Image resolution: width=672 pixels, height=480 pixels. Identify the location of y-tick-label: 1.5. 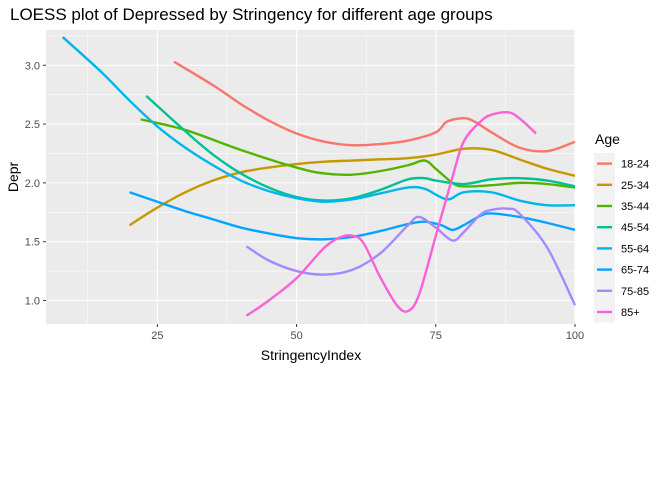
(32, 243).